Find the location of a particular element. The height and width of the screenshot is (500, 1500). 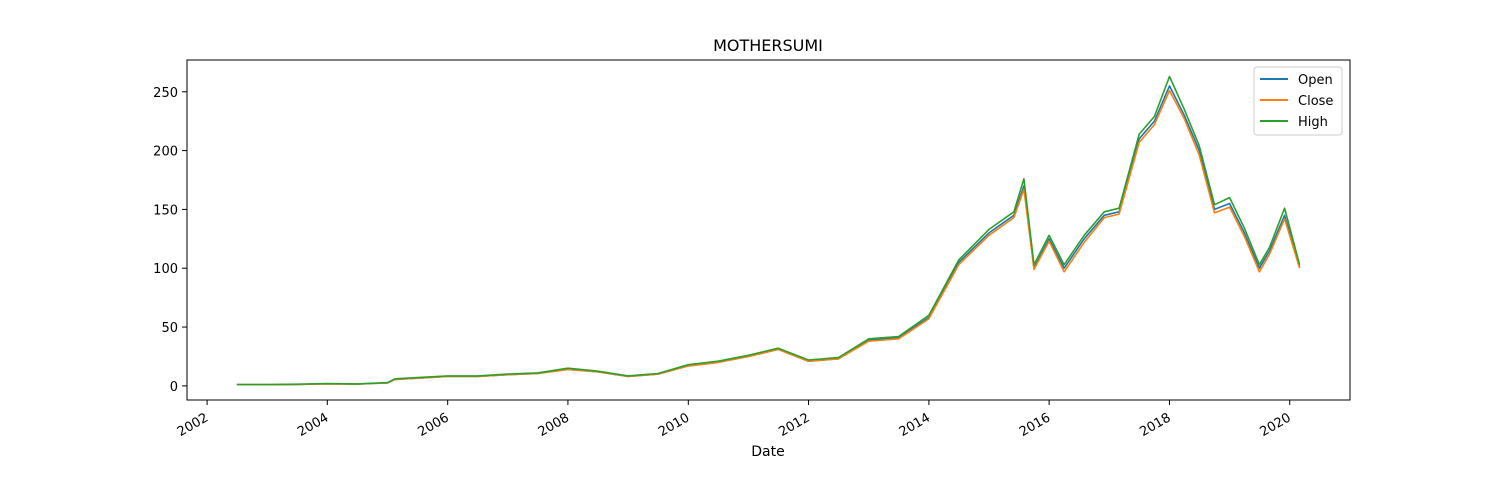

x-axis-ticks: 2002 2004 2006 2008 2010 2012 2014 2016 2018 2020 is located at coordinates (734, 420).